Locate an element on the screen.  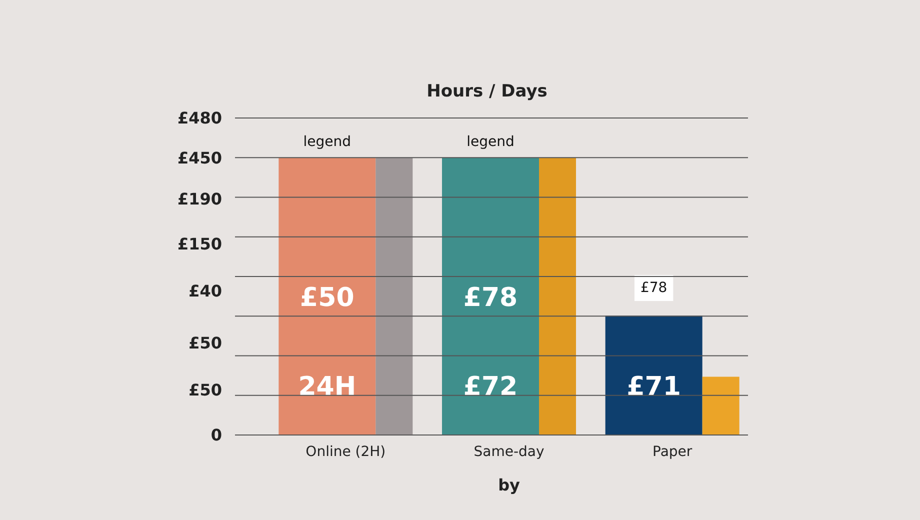
x-tick-label: Online (2H) is located at coordinates (346, 452).